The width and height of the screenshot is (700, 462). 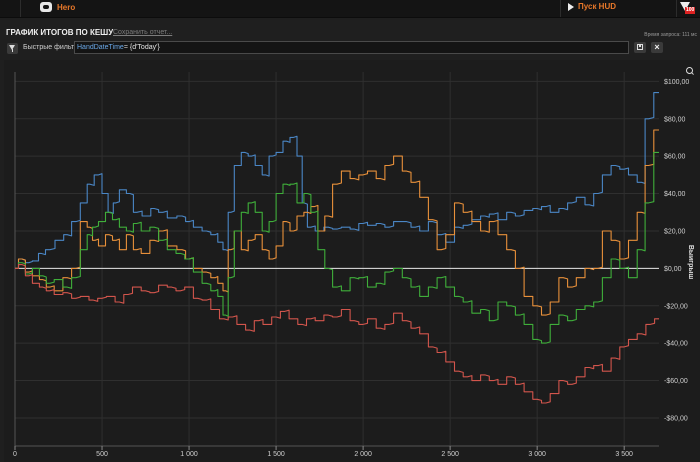 I want to click on filter-button, so click(x=12, y=48).